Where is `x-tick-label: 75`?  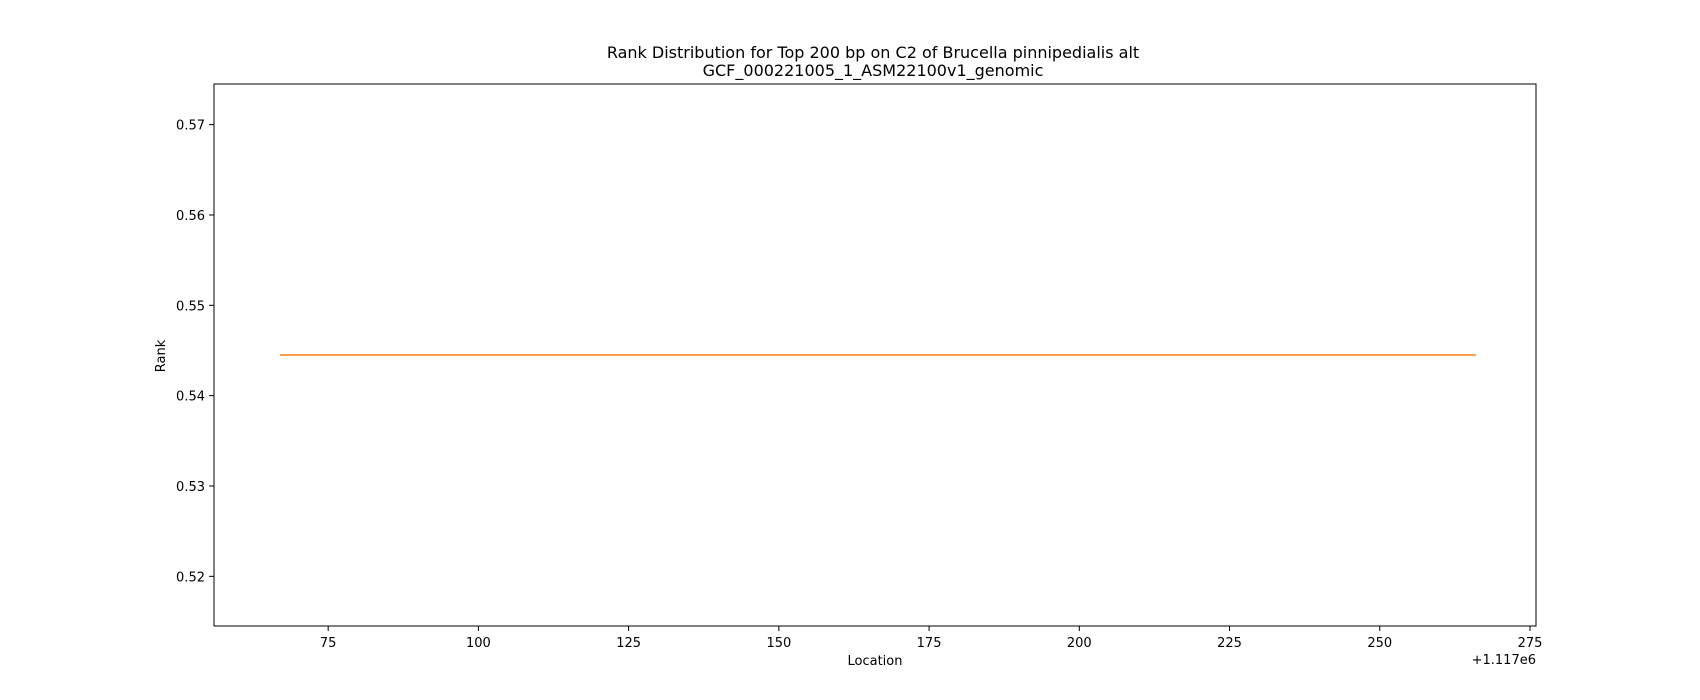
x-tick-label: 75 is located at coordinates (328, 643).